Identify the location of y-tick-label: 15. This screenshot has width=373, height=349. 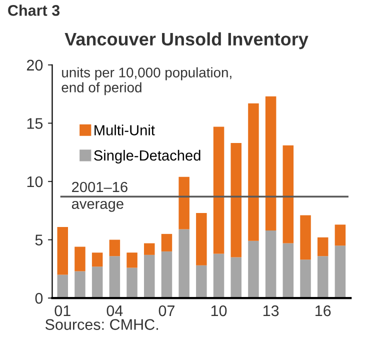
(35, 123).